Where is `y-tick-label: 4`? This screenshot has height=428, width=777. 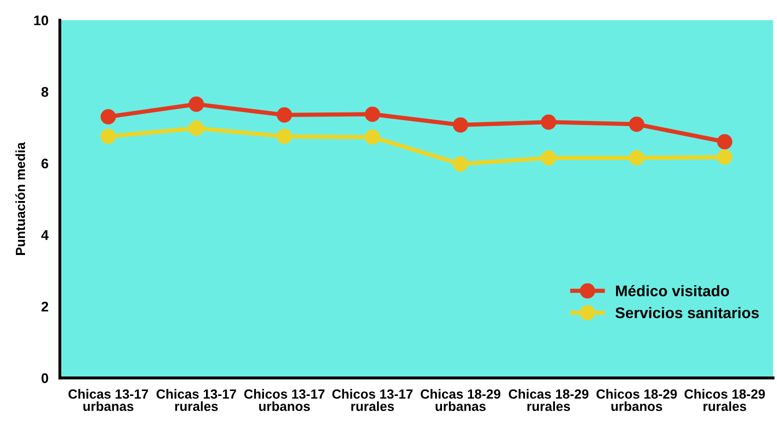
y-tick-label: 4 is located at coordinates (45, 235).